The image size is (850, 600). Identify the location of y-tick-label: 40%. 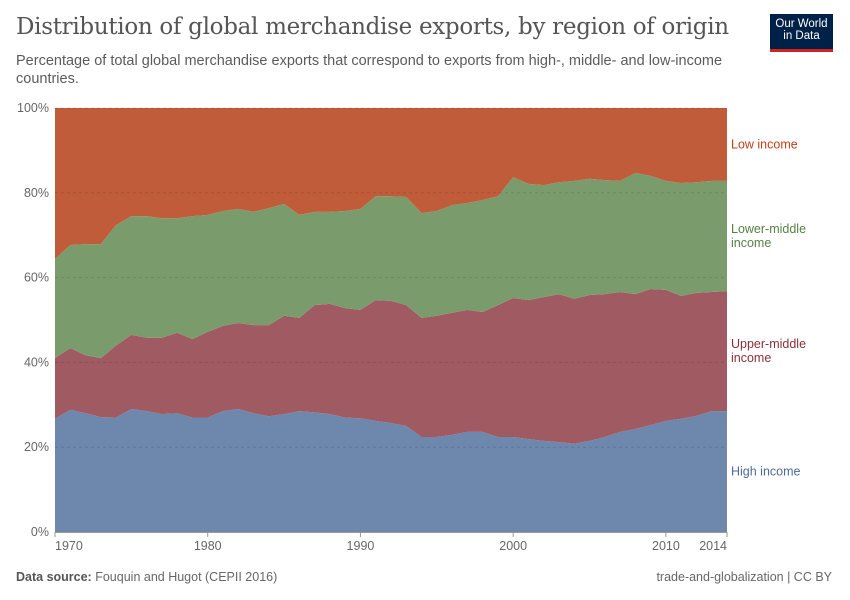
(36, 362).